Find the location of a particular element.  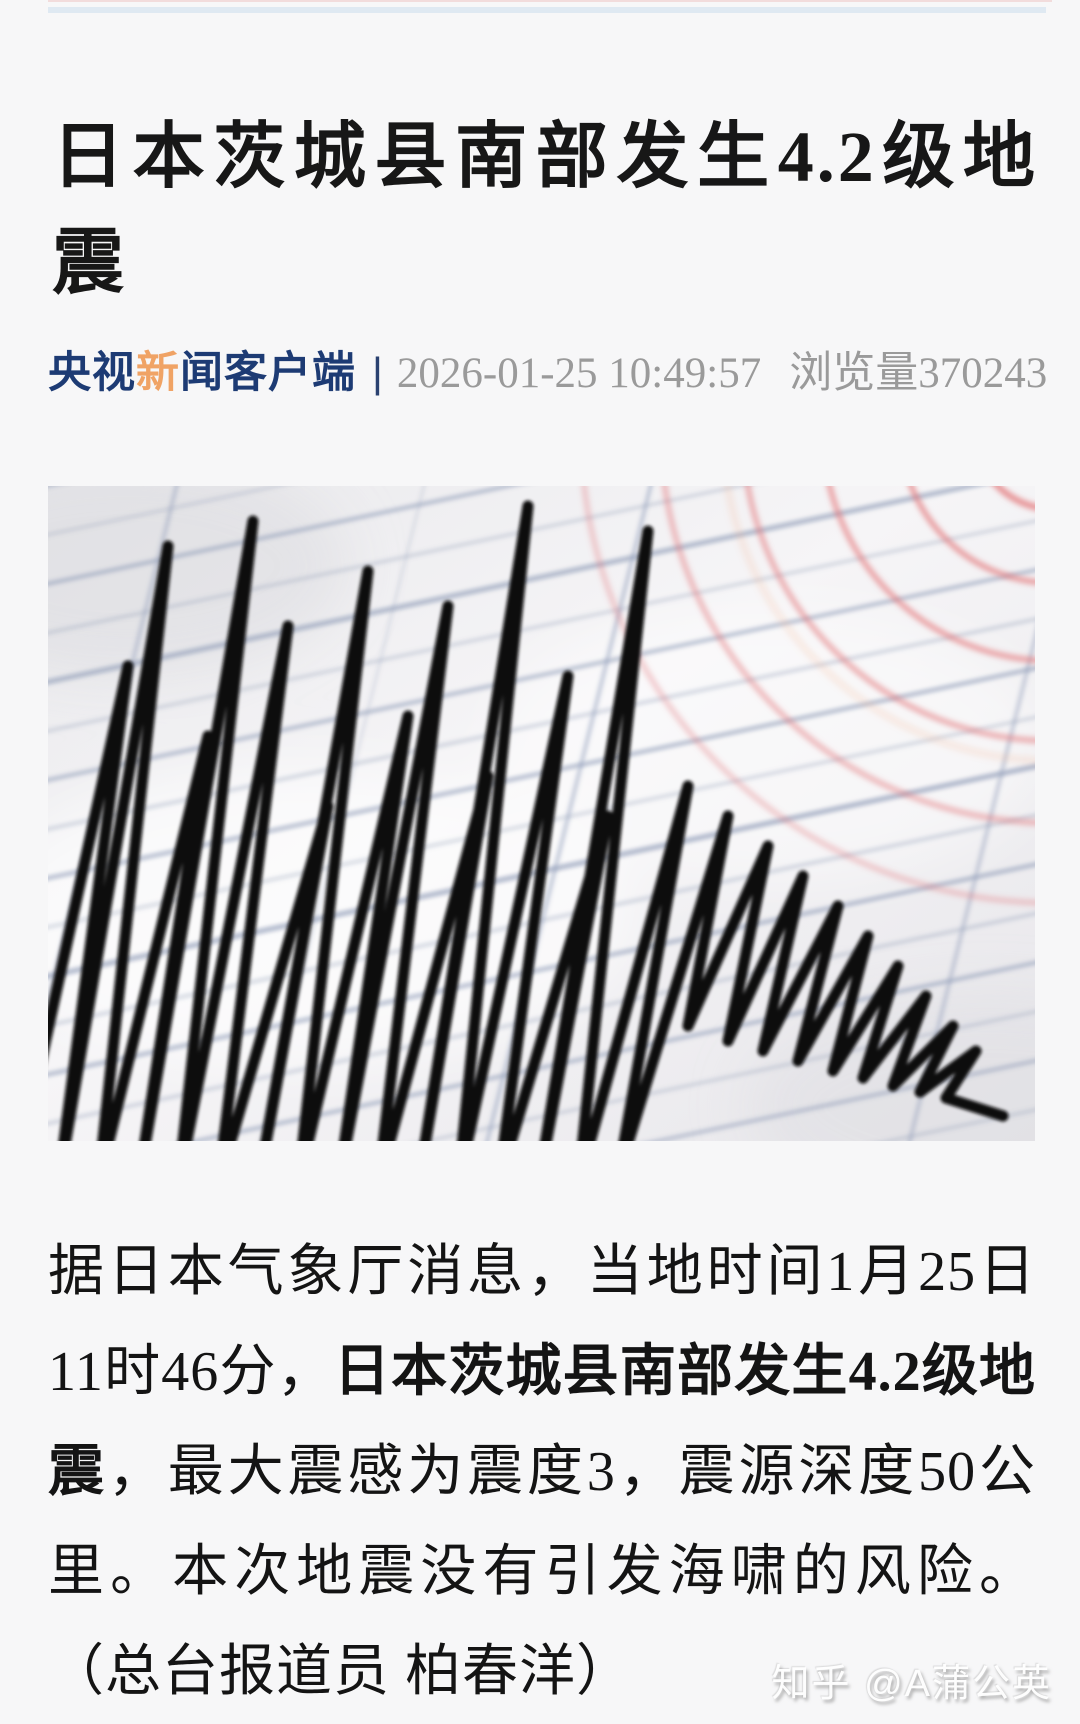

body-segment: （总台报道员 柏春洋） is located at coordinates (340, 1672).